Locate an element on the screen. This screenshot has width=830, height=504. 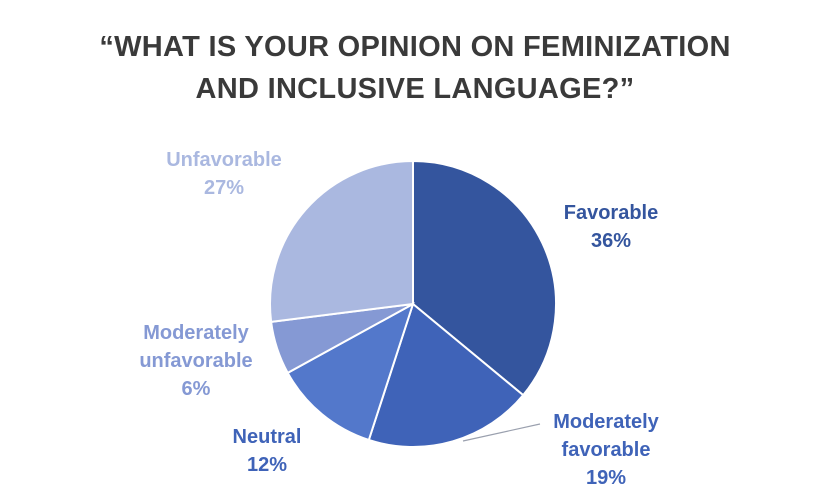
slice-label-moderately-unfavorable-line-1: Moderately is located at coordinates (196, 333).